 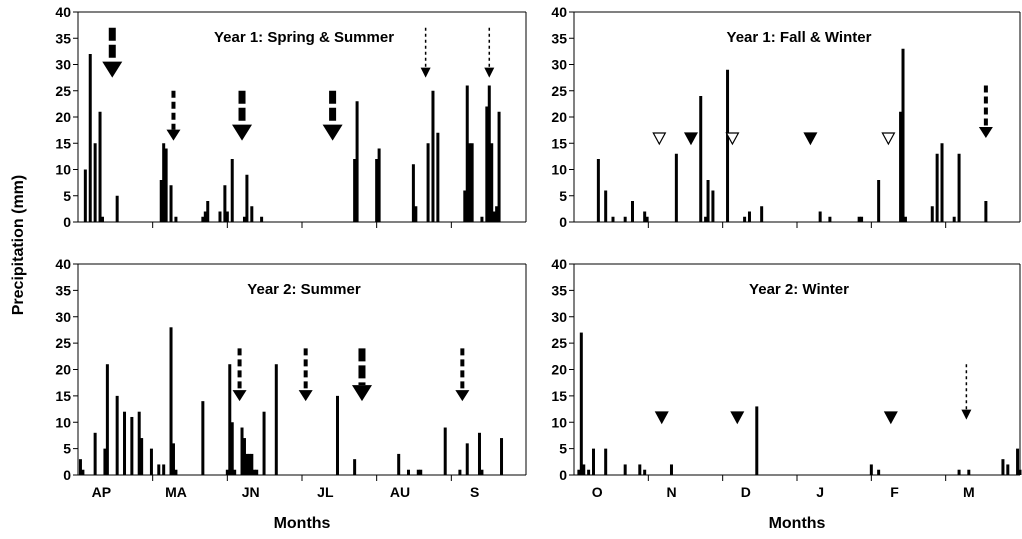 What do you see at coordinates (799, 289) in the screenshot?
I see `panel-title: Year 2: Winter` at bounding box center [799, 289].